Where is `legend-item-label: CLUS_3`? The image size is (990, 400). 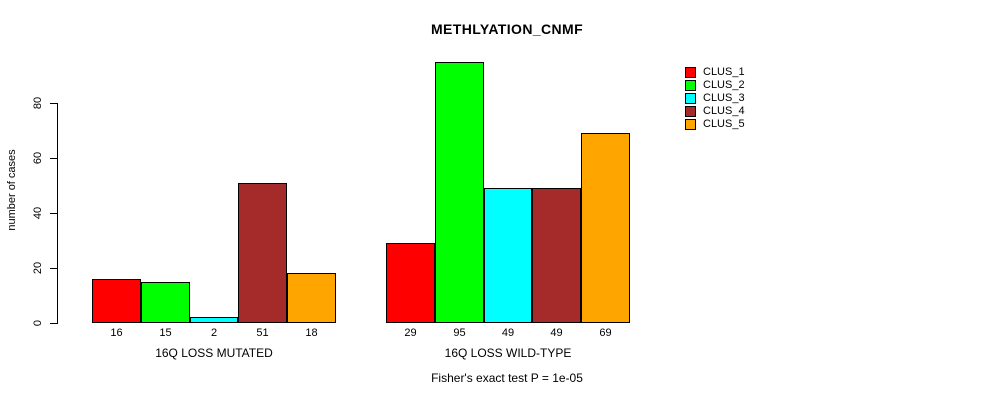 legend-item-label: CLUS_3 is located at coordinates (724, 98).